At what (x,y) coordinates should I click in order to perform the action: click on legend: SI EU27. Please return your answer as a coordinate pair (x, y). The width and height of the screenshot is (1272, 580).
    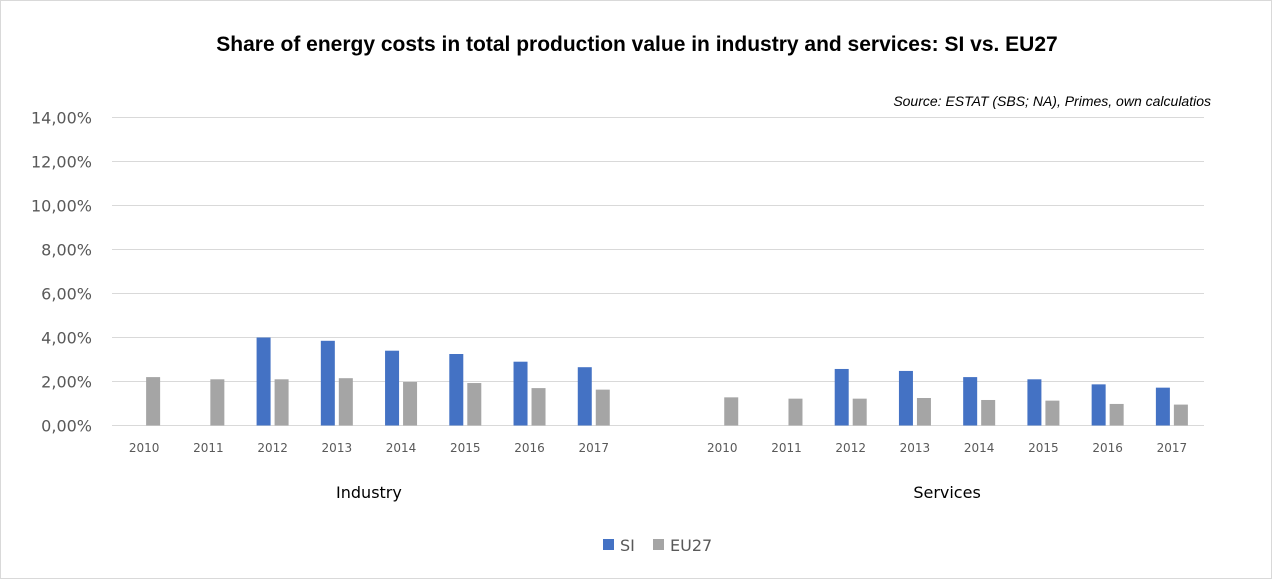
    Looking at the image, I should click on (657, 545).